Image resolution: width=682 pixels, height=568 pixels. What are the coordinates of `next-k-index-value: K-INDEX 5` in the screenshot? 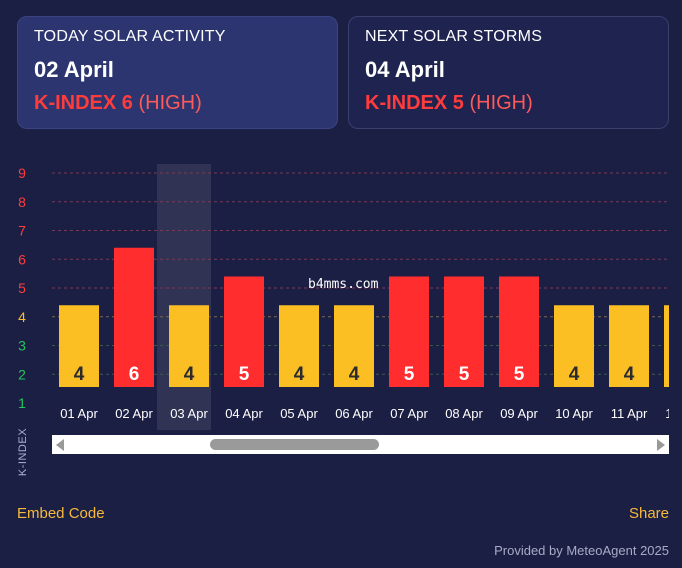 It's located at (414, 103).